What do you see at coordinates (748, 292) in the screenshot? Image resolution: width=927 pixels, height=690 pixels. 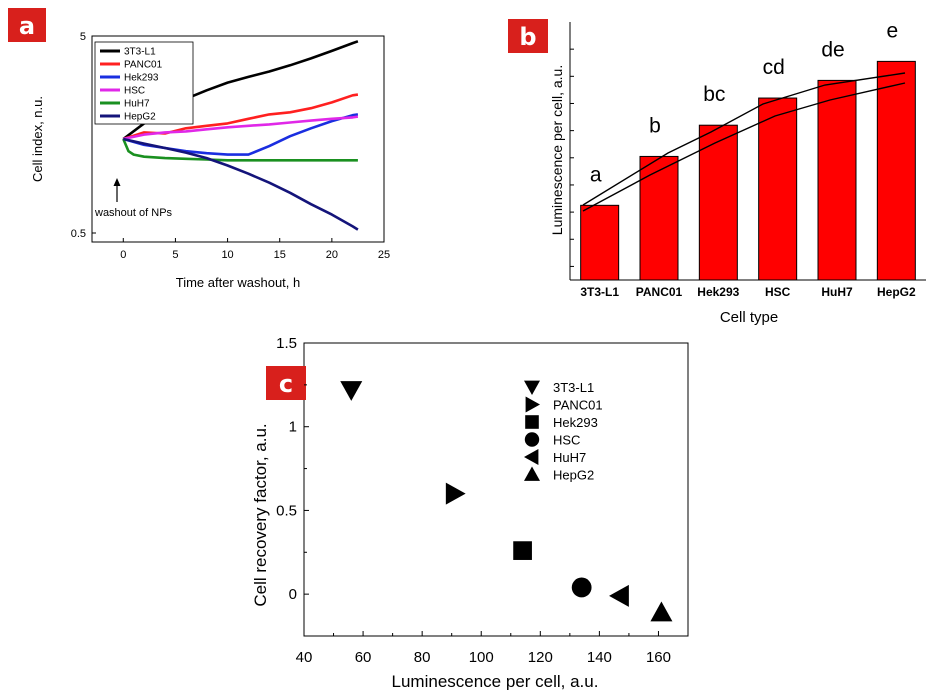 I see `panel-b-category-labels: 3T3-L1 PANC01 Hek293 HSC HuH7 HepG2` at bounding box center [748, 292].